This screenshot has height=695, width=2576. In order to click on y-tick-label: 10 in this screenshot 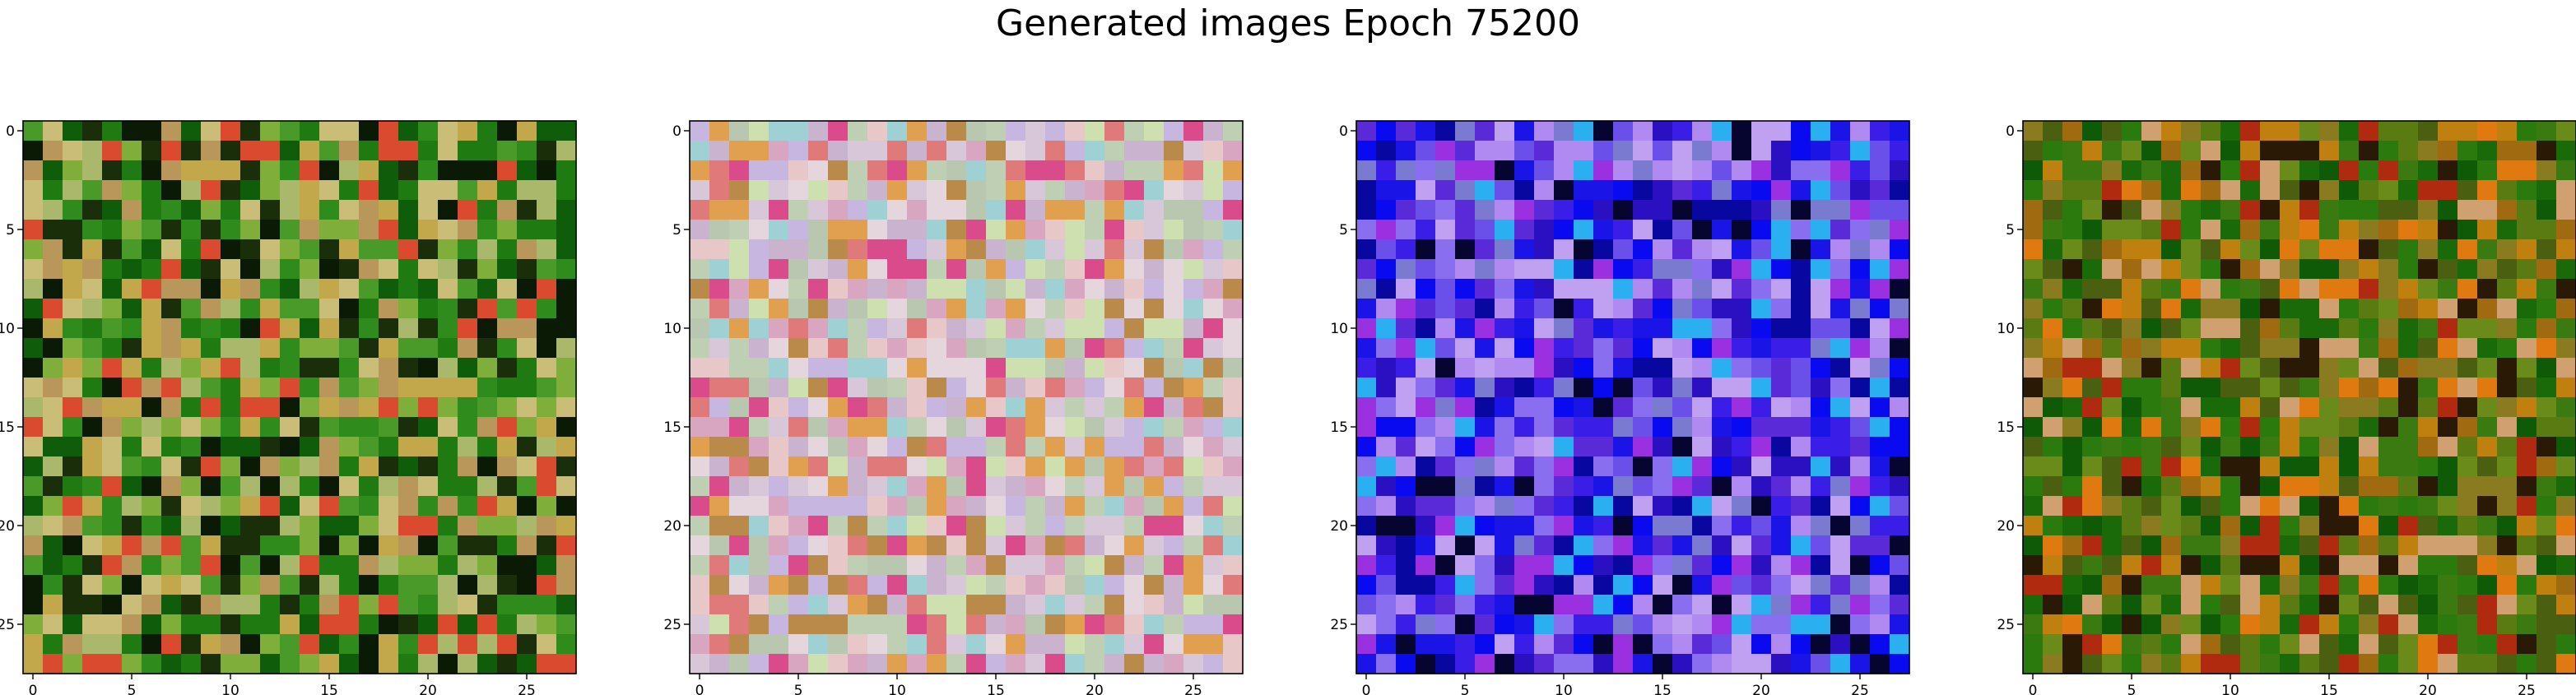, I will do `click(1339, 329)`.